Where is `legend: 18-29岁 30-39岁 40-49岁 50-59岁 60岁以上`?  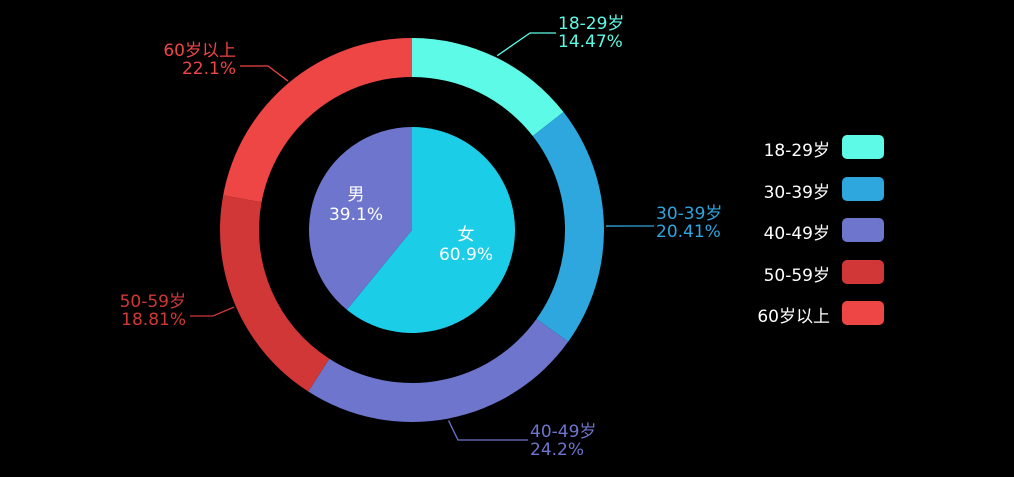 legend: 18-29岁 30-39岁 40-49岁 50-59岁 60岁以上 is located at coordinates (813, 237).